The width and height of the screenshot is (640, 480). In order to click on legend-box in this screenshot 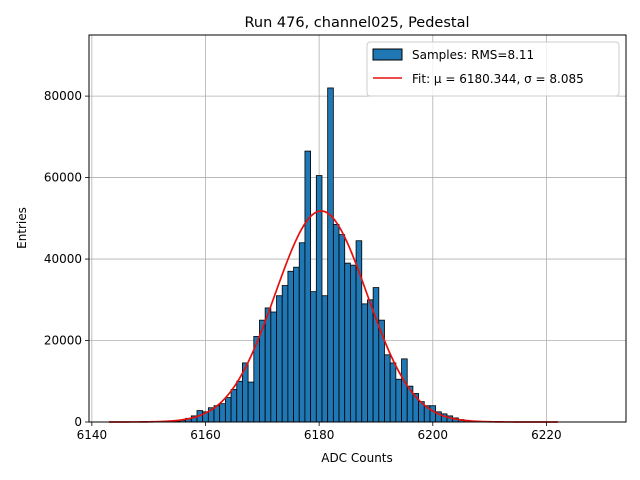, I will do `click(493, 69)`.